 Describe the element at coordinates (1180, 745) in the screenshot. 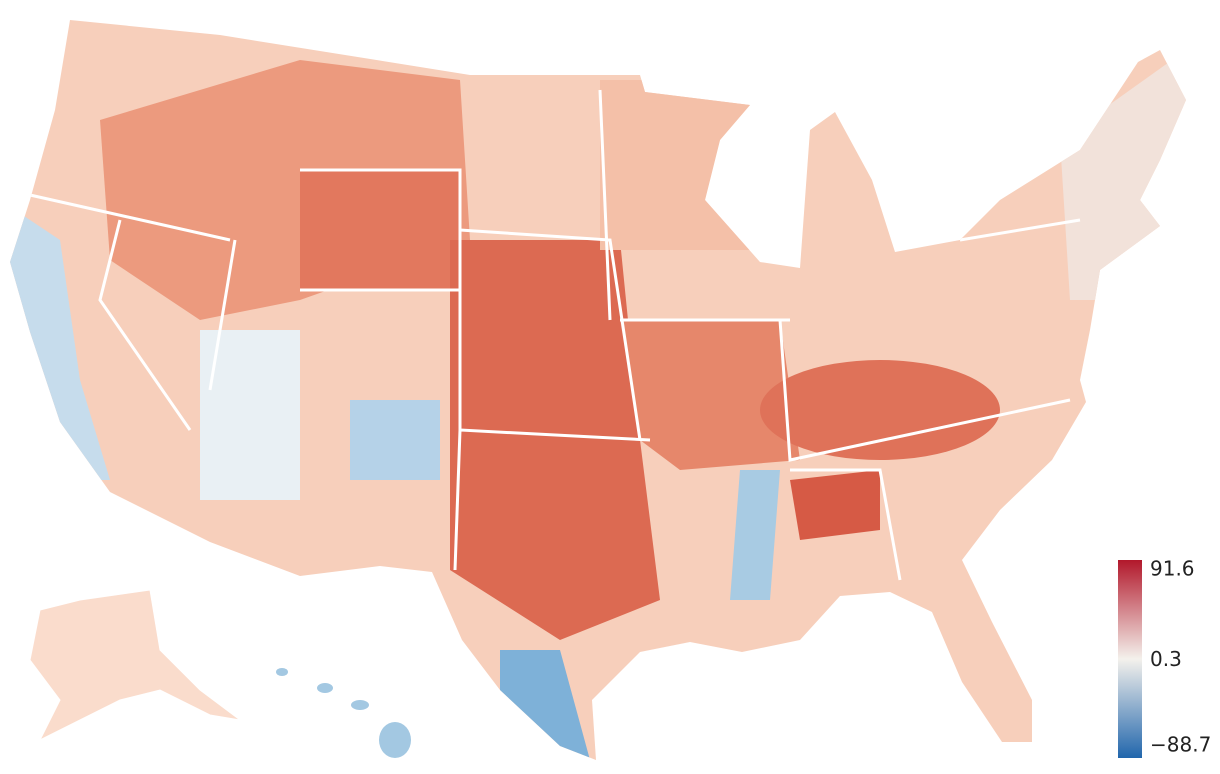

I see `colorbar-tick-label: −88.7` at that location.